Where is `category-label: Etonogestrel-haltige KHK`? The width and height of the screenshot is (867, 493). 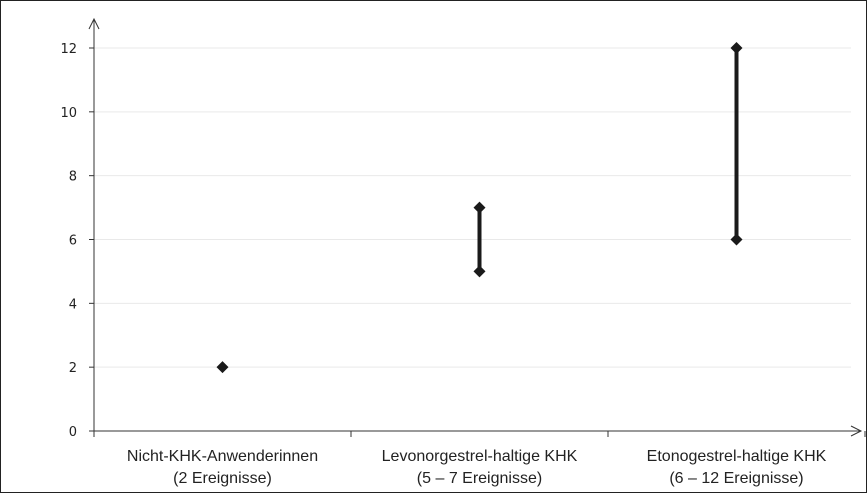
category-label: Etonogestrel-haltige KHK is located at coordinates (737, 456).